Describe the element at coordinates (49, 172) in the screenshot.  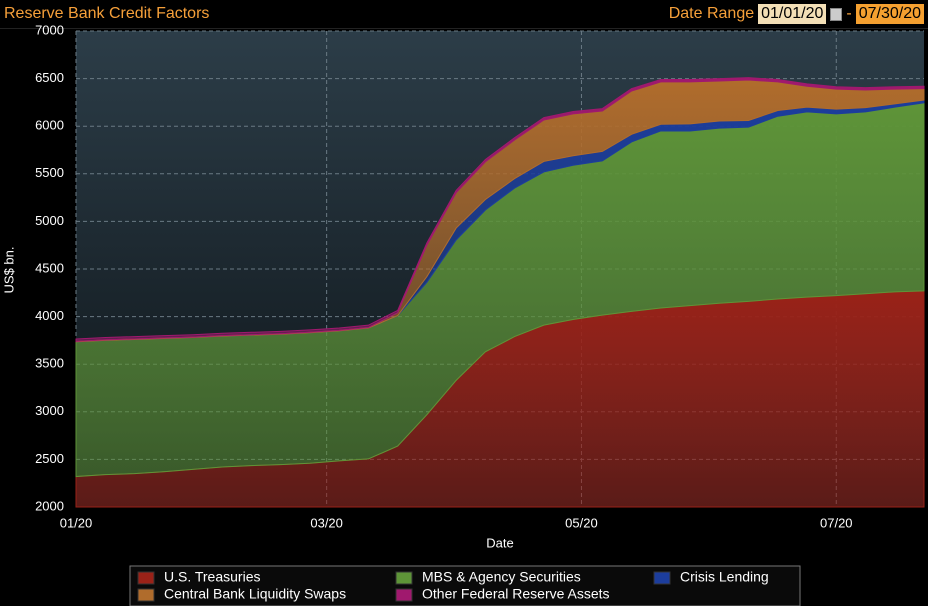
I see `y-tick-label: 5500` at that location.